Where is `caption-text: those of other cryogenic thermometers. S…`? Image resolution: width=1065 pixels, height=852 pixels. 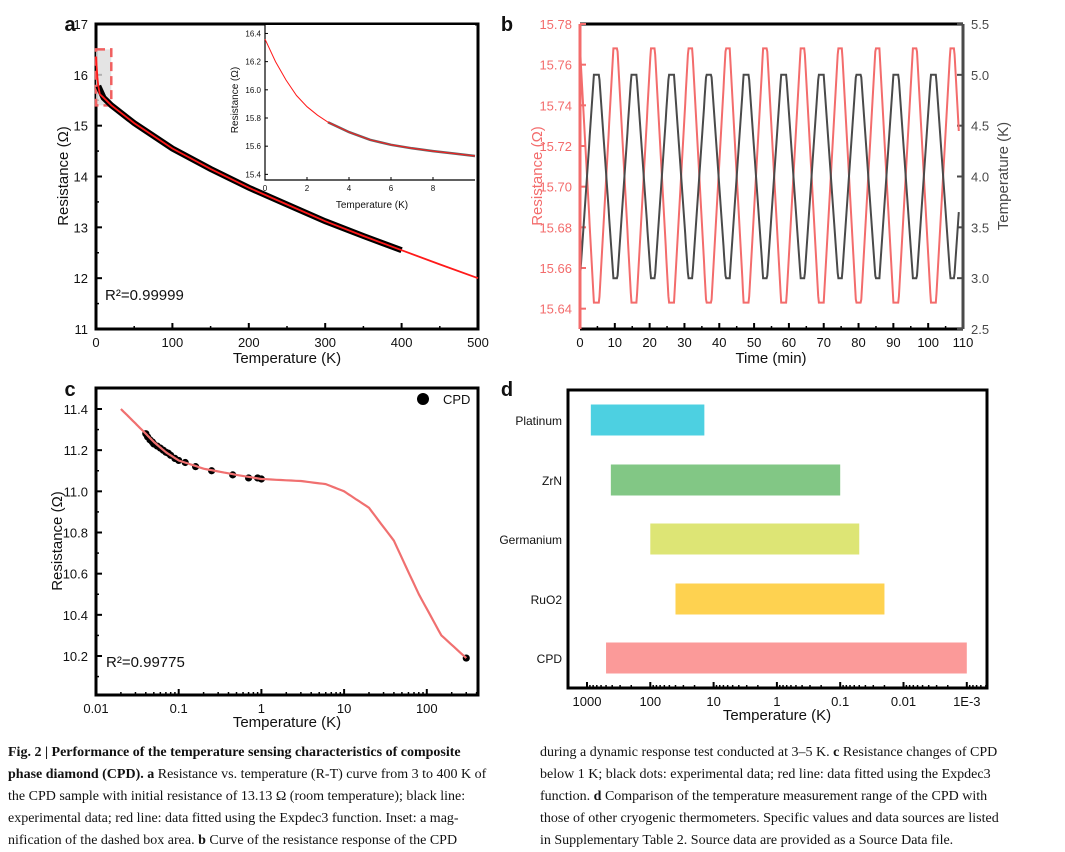 caption-text: those of other cryogenic thermometers. S… is located at coordinates (769, 818).